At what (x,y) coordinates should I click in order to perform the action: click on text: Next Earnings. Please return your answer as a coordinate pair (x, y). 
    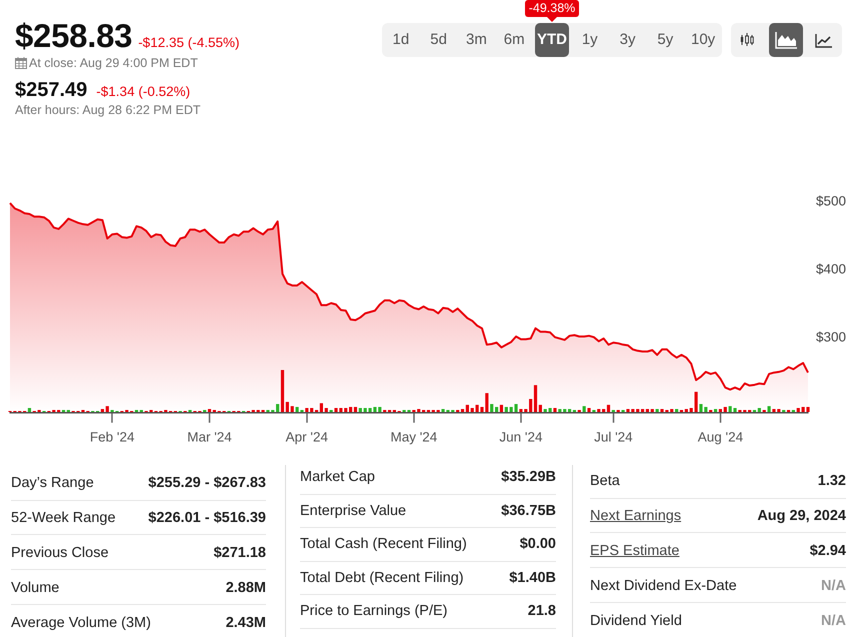
    Looking at the image, I should click on (636, 515).